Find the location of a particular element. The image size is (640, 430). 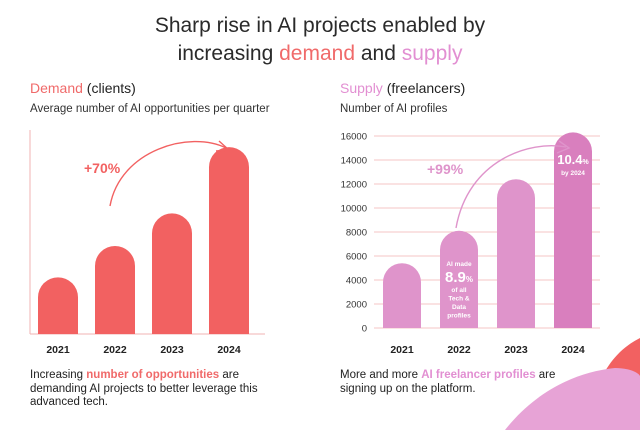

supply-growth-label: +99% is located at coordinates (445, 169).